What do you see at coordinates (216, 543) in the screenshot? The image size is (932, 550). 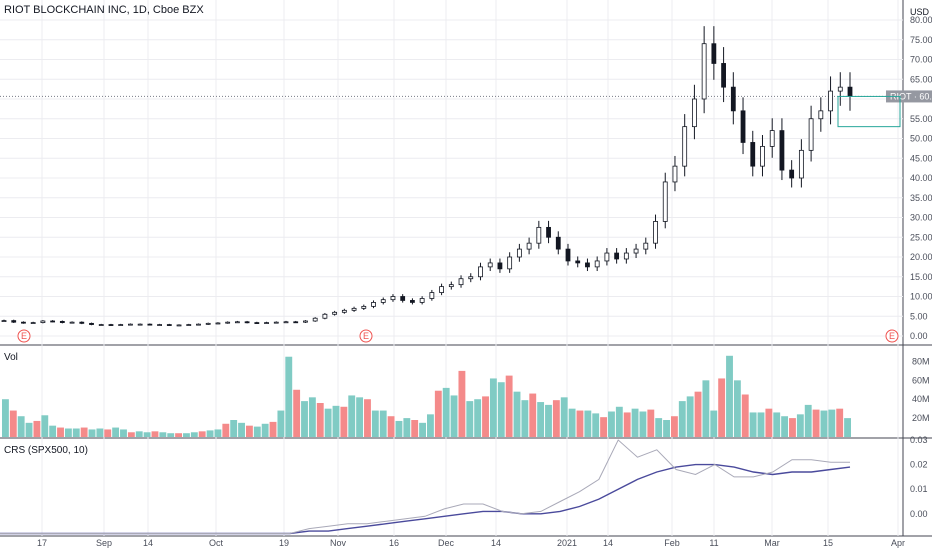 I see `time-tick-label: Oct` at bounding box center [216, 543].